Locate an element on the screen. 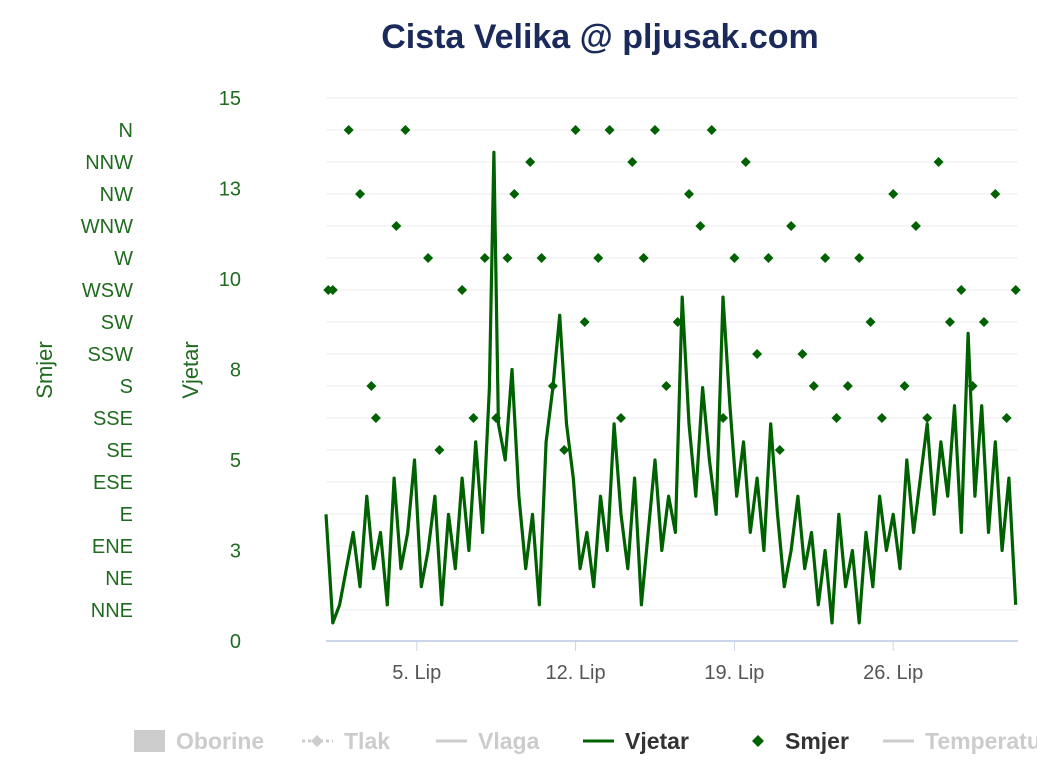  wind-axis-title: Vjetar is located at coordinates (190, 369).